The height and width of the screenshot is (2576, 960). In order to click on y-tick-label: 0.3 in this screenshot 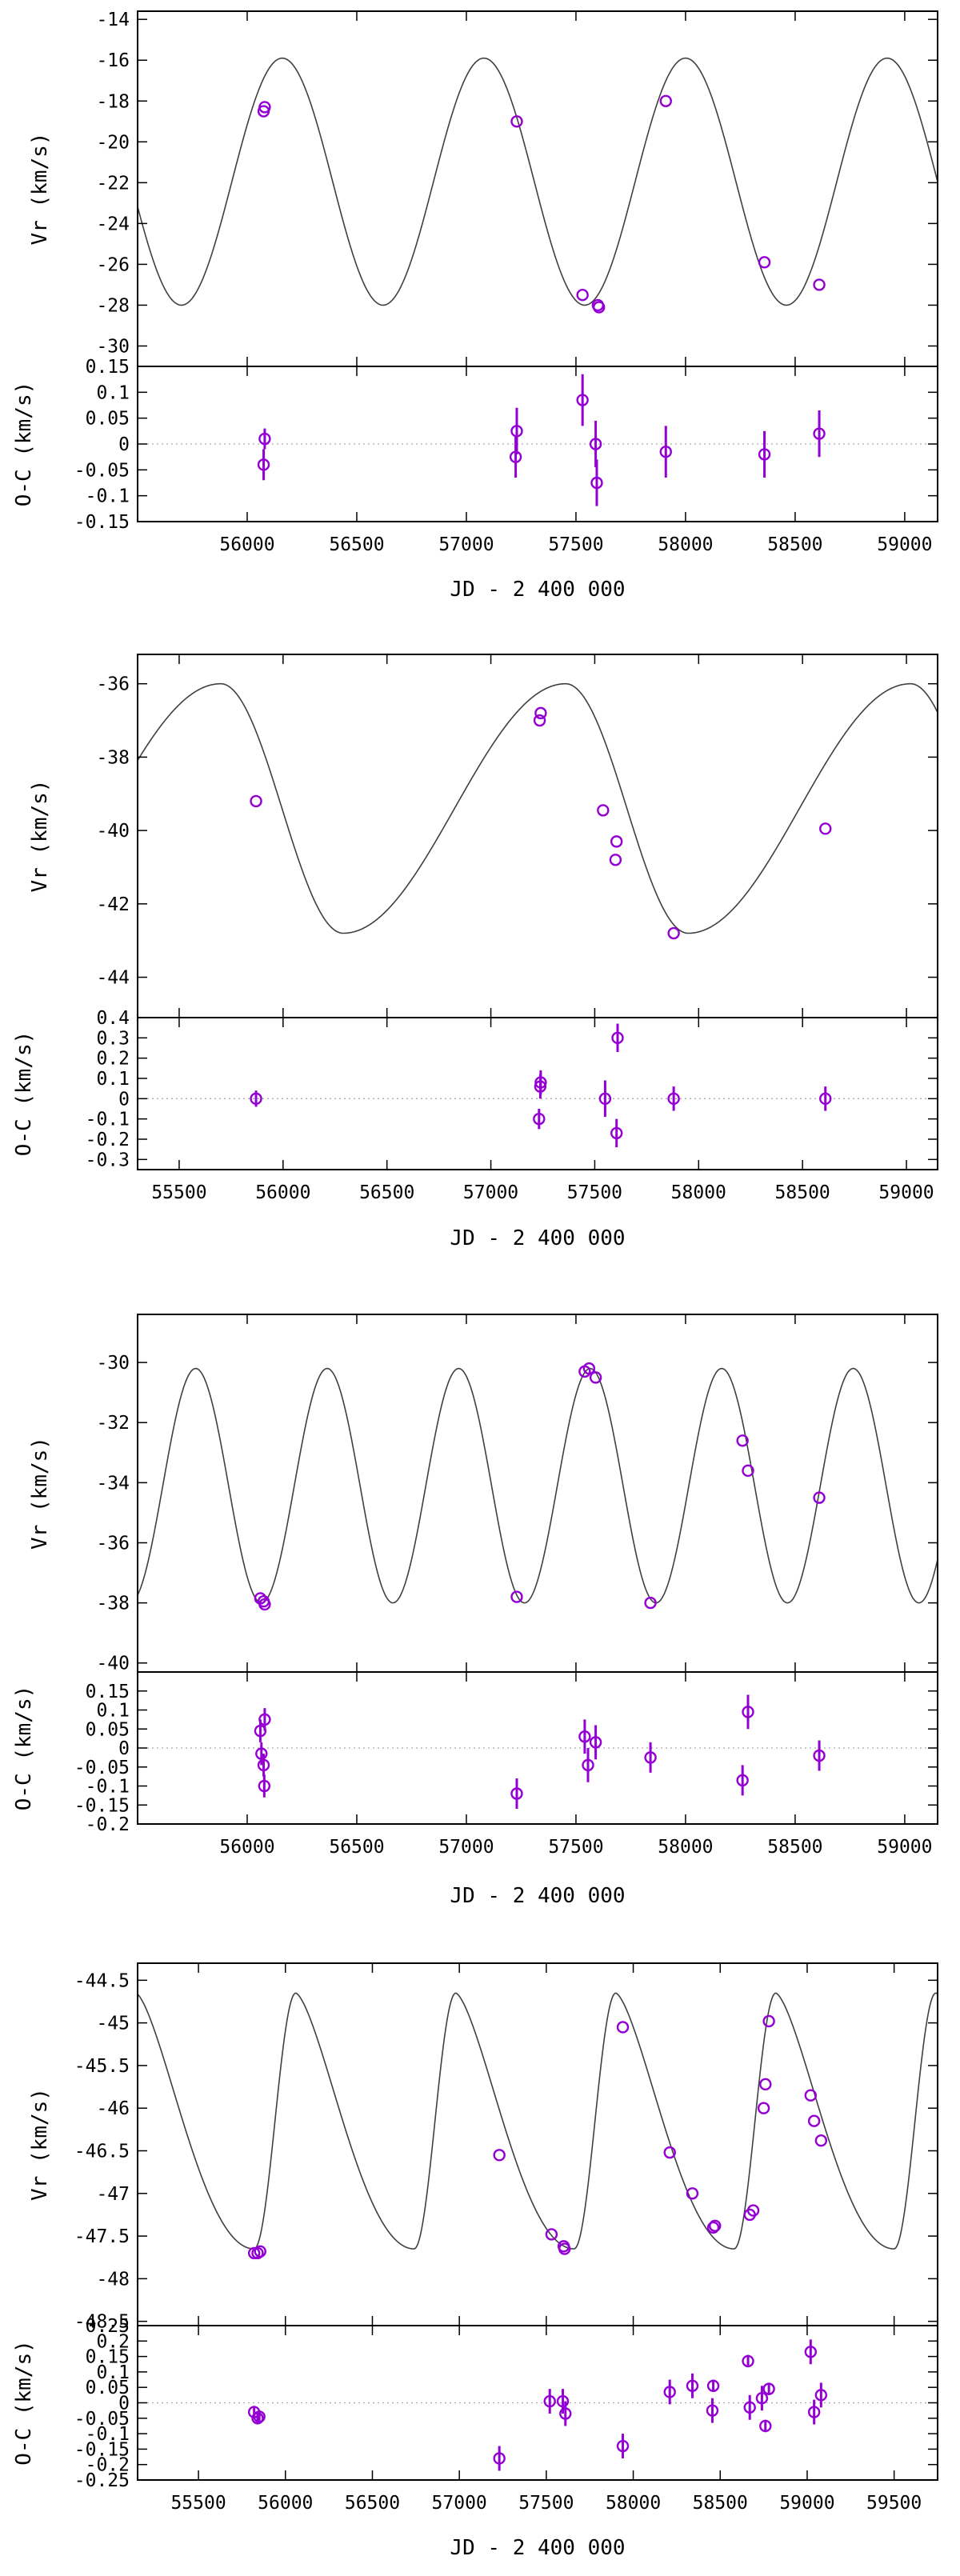, I will do `click(113, 1038)`.